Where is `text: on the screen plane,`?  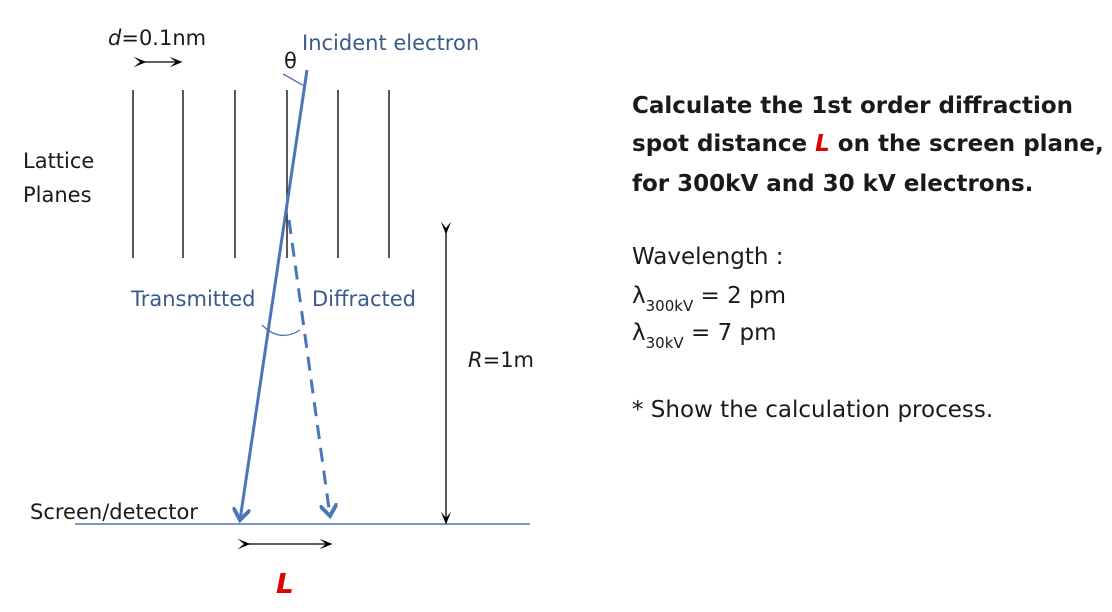
text: on the screen plane, is located at coordinates (967, 144).